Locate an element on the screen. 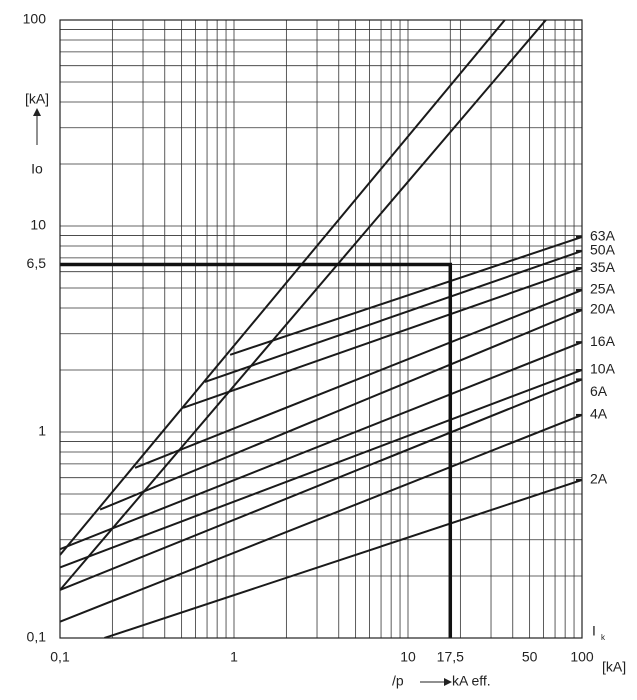  x-tick-label: 10 is located at coordinates (408, 657).